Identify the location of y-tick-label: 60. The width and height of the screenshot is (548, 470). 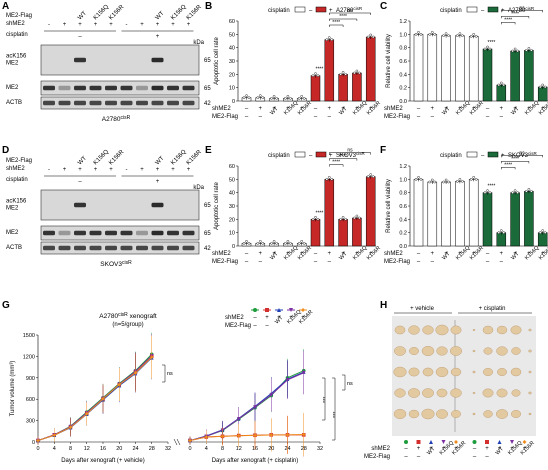
(232, 167).